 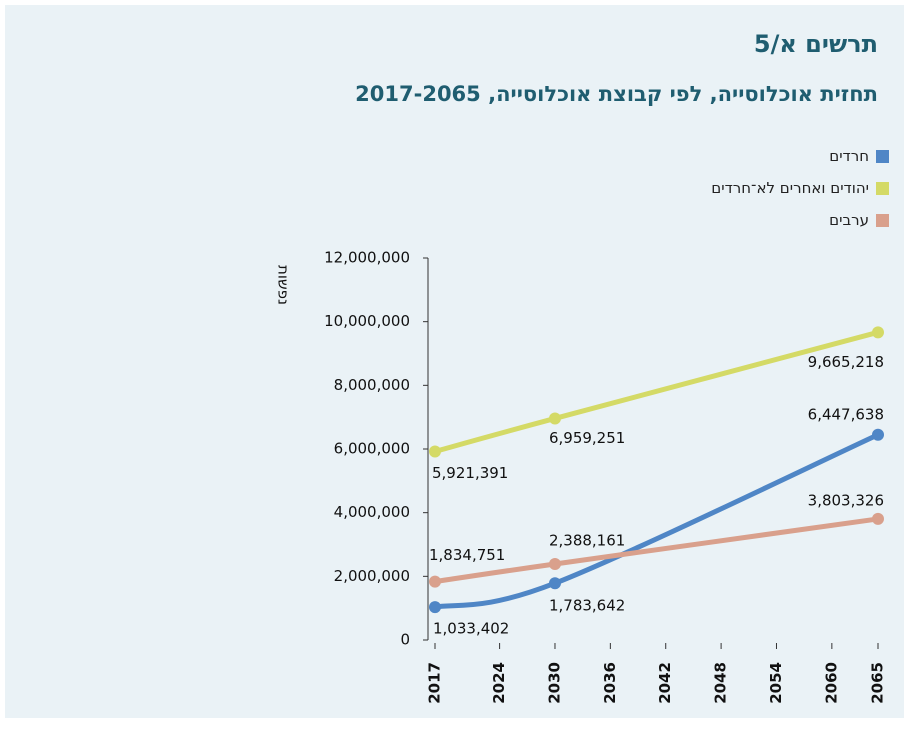 I want to click on y-tick-label: 10,000,000, so click(x=367, y=321).